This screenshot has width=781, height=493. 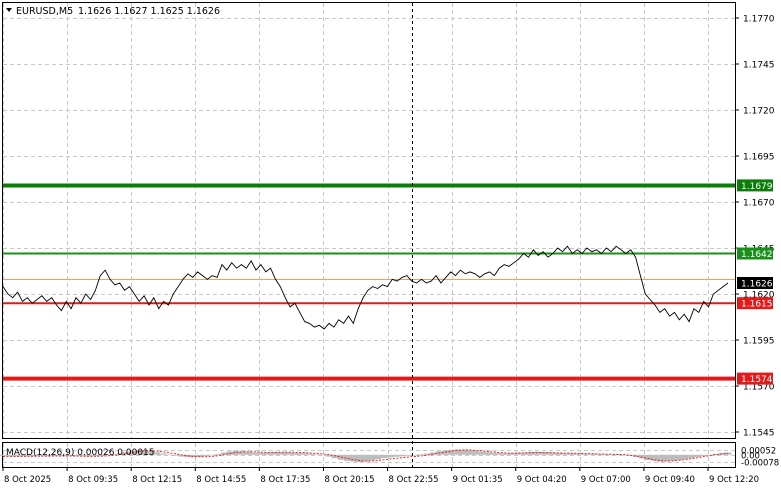 I want to click on price-tick-label: 1.1670, so click(x=759, y=204).